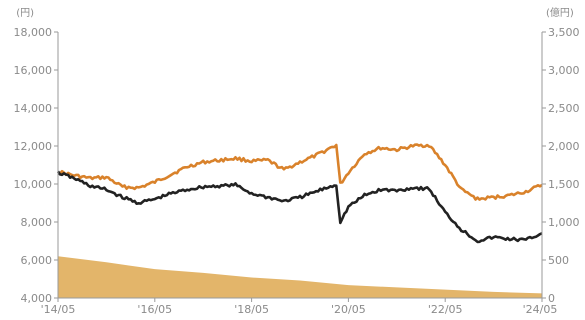  I want to click on y-left-tick-label: 16,000, so click(33, 70).